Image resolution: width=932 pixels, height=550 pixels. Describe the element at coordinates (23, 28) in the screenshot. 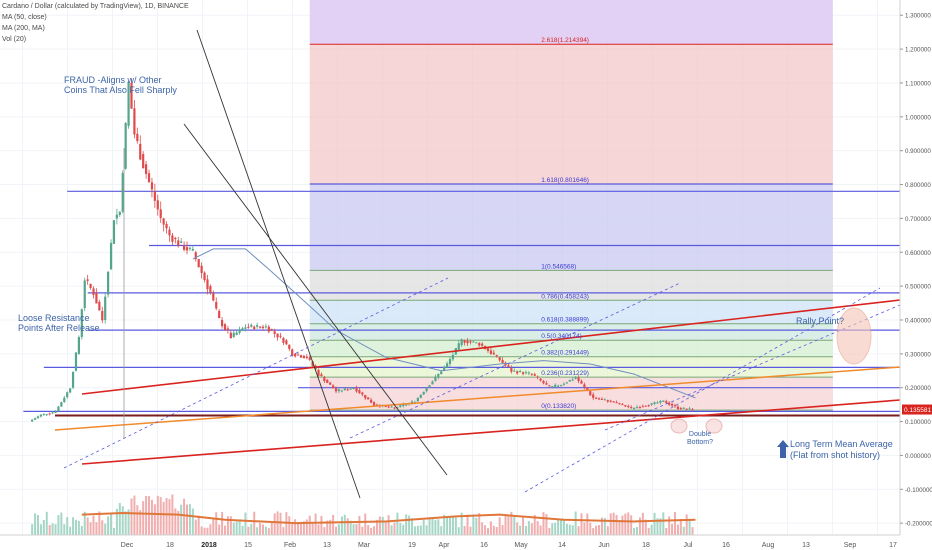

I see `ma200-legend: MA (200, MA)` at that location.